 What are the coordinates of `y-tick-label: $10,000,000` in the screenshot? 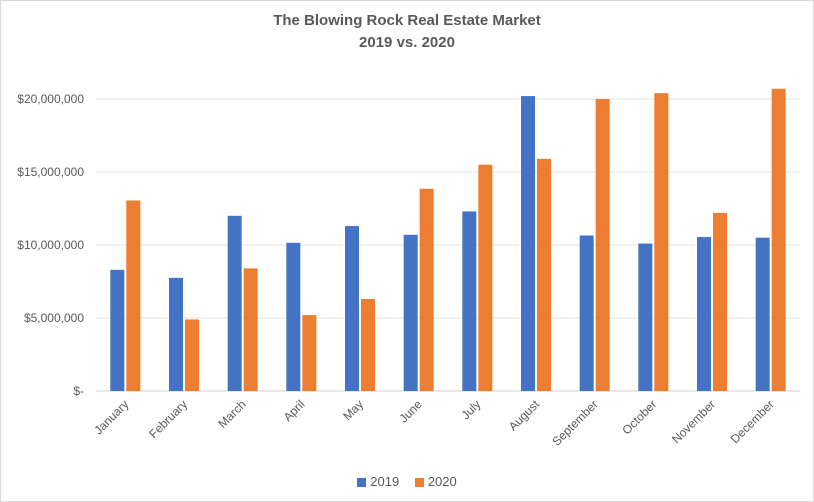 It's located at (50, 245).